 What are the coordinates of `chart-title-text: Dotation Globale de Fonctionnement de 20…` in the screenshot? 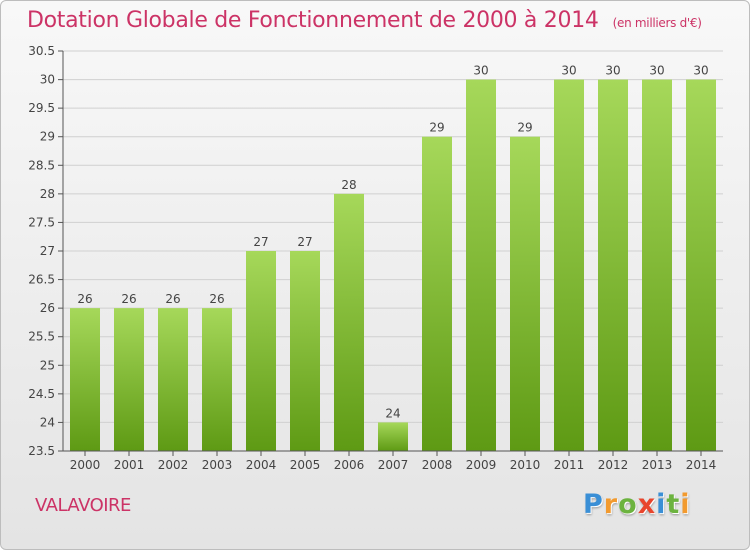 It's located at (313, 20).